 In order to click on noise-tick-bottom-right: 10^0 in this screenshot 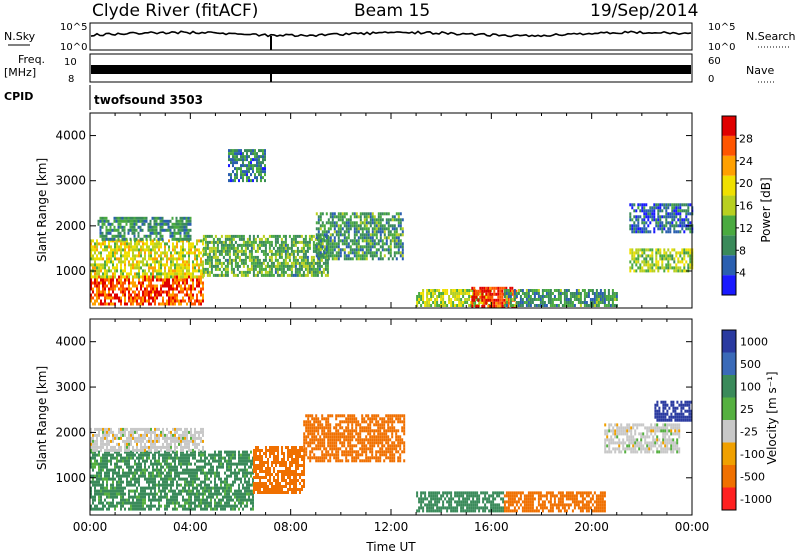, I will do `click(721, 47)`.